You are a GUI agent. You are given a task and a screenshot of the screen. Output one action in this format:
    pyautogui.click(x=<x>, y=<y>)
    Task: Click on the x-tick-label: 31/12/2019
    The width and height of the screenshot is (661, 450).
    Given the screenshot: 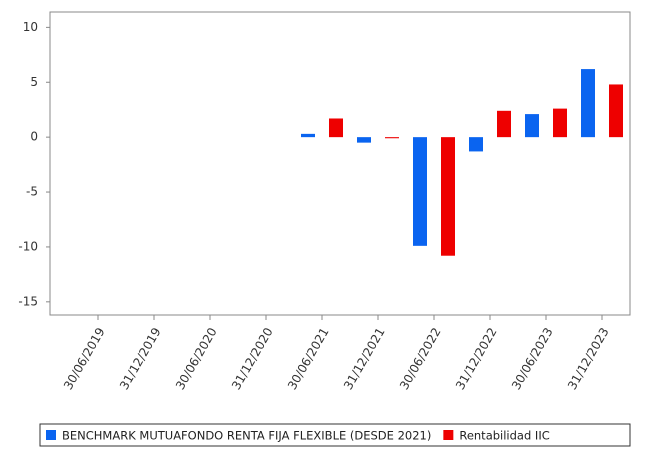 What is the action you would take?
    pyautogui.click(x=140, y=358)
    